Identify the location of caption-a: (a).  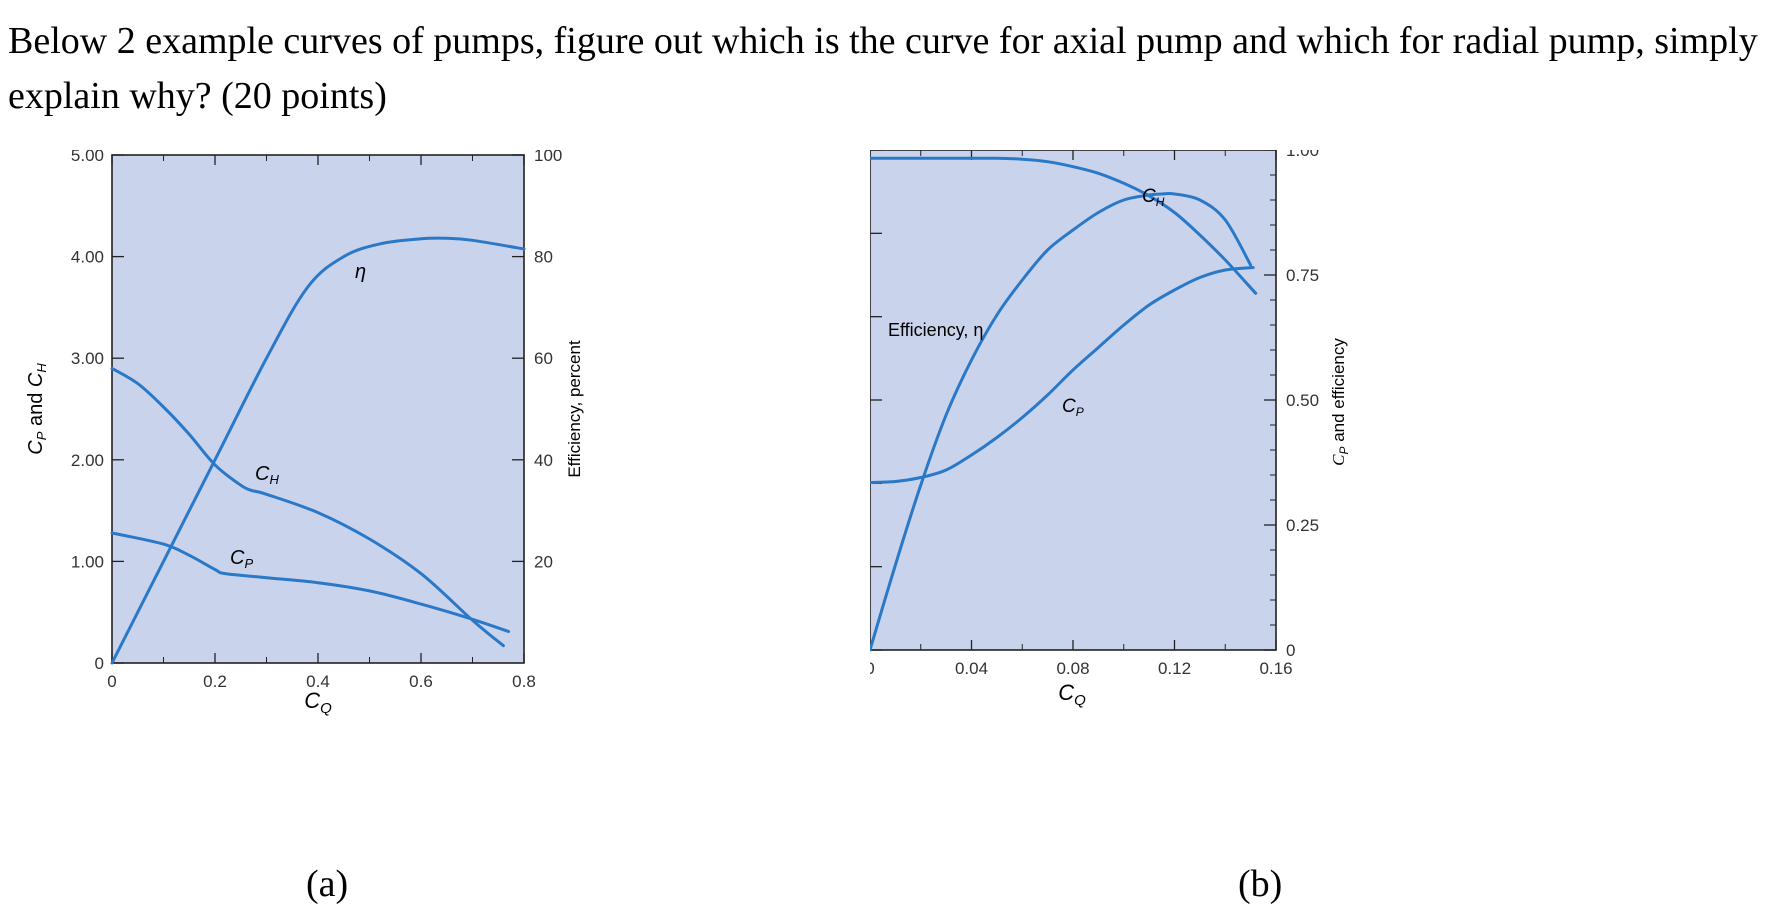
(327, 884).